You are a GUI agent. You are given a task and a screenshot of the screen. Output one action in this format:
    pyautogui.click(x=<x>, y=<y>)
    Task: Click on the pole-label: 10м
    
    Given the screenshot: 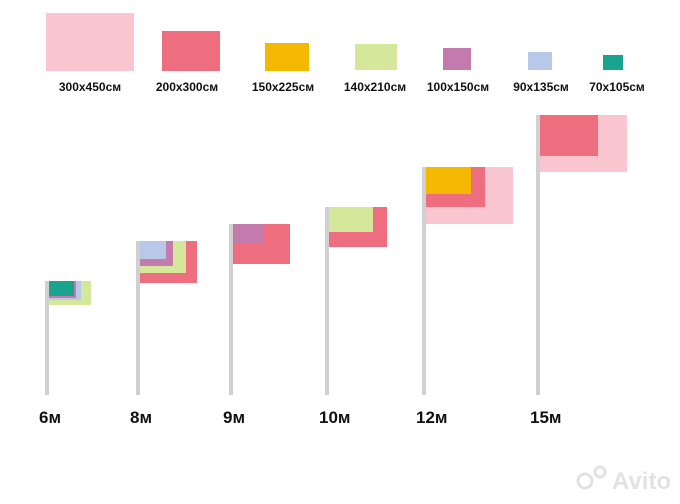 What is the action you would take?
    pyautogui.click(x=335, y=417)
    